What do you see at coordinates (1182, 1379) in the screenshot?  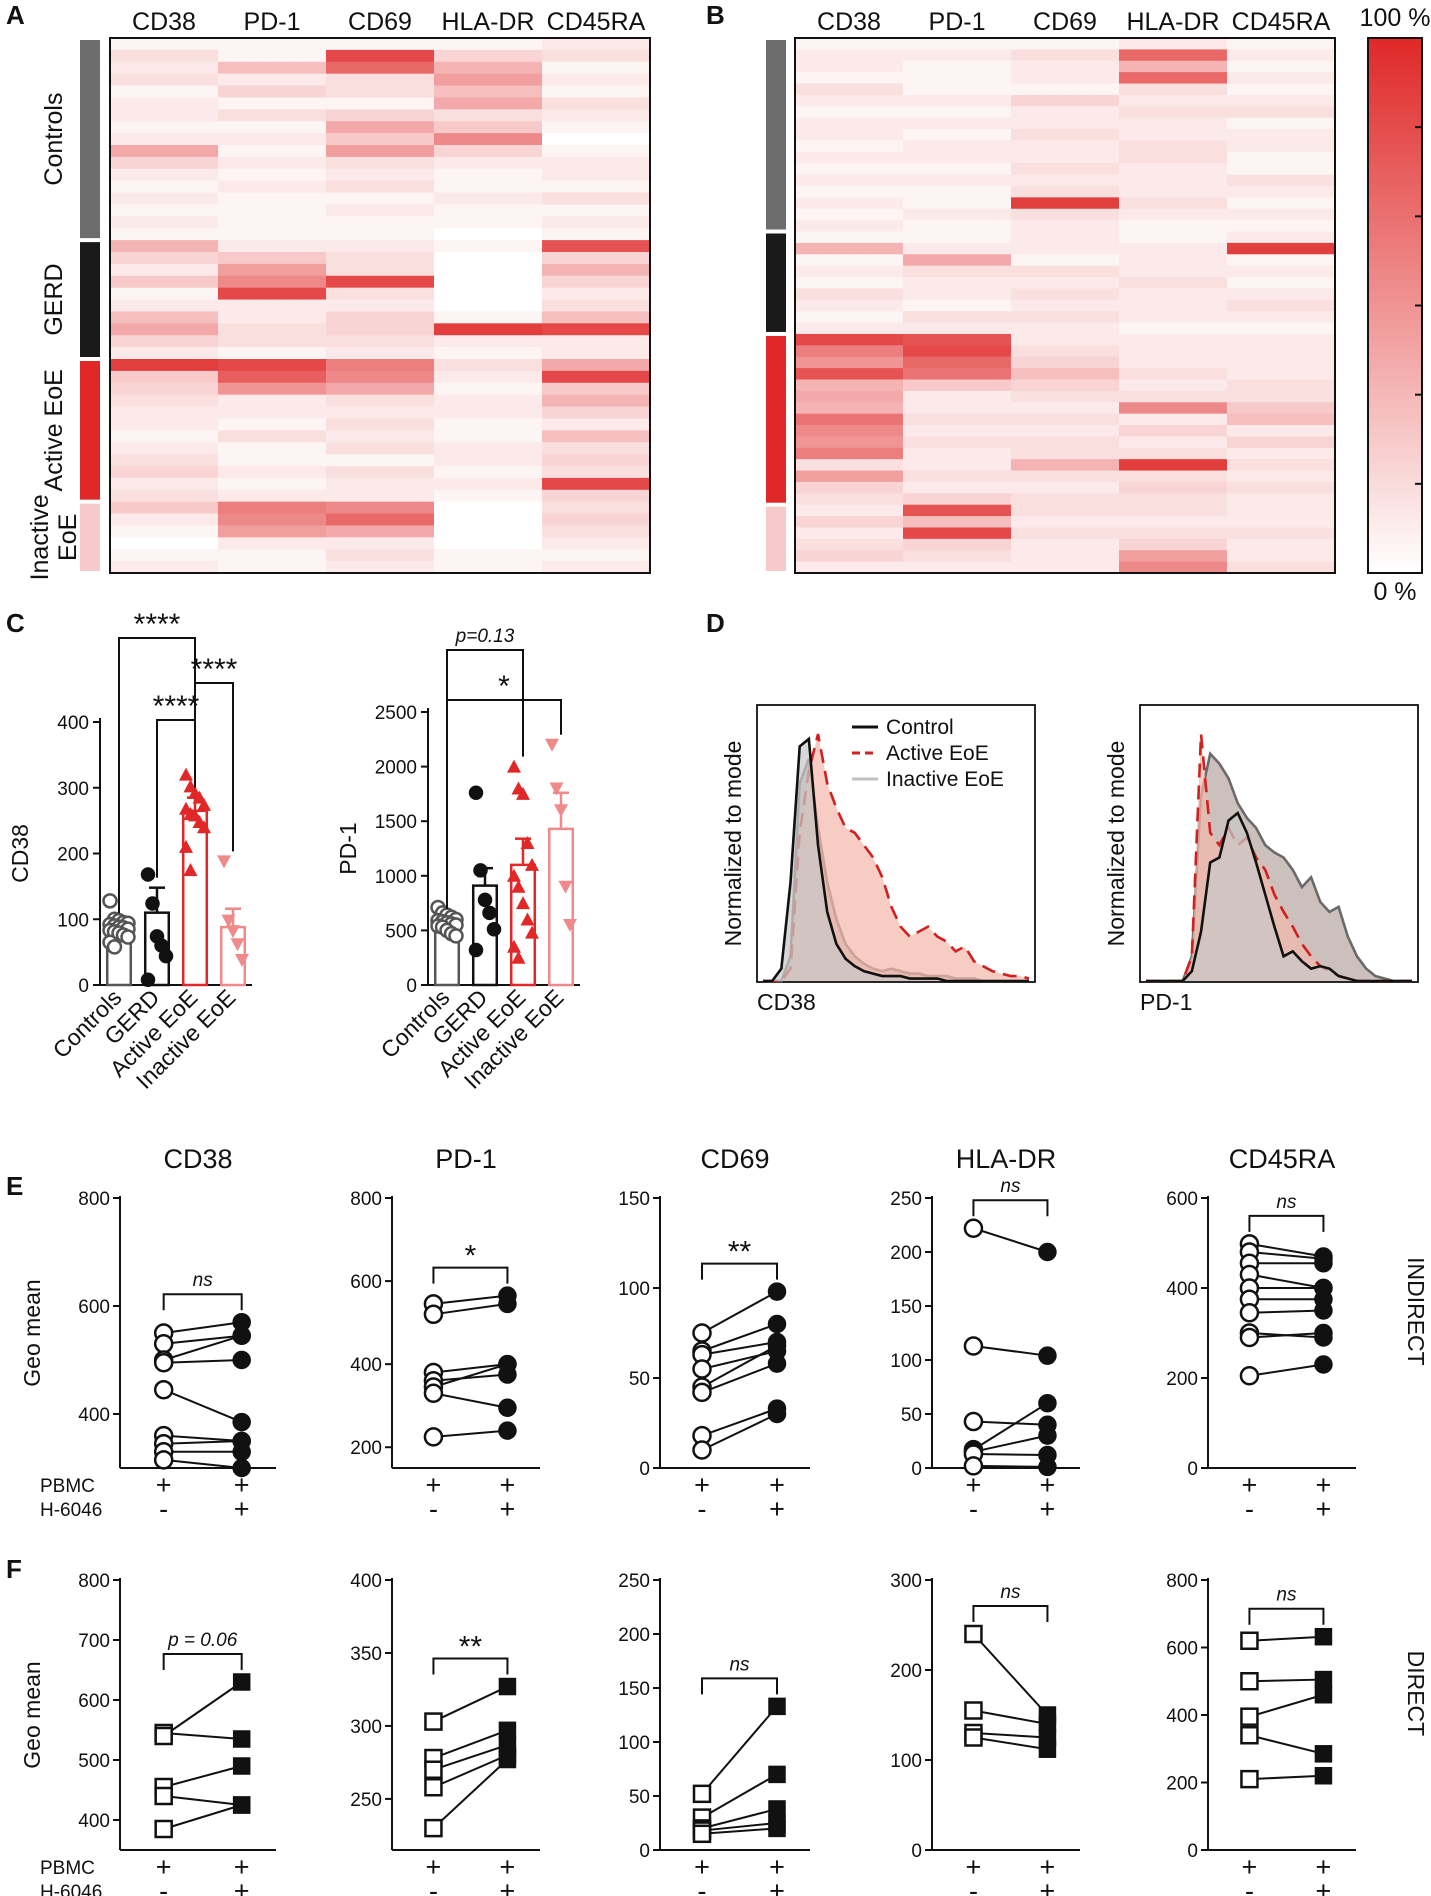 I see `y-tick-label: 200` at bounding box center [1182, 1379].